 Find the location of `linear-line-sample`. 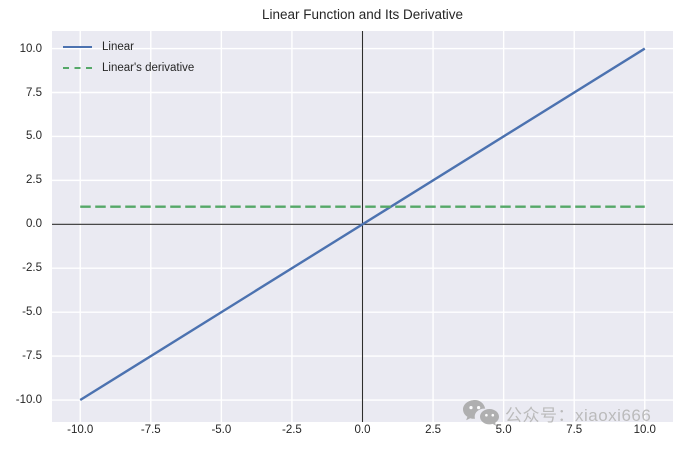

linear-line-sample is located at coordinates (77, 46).